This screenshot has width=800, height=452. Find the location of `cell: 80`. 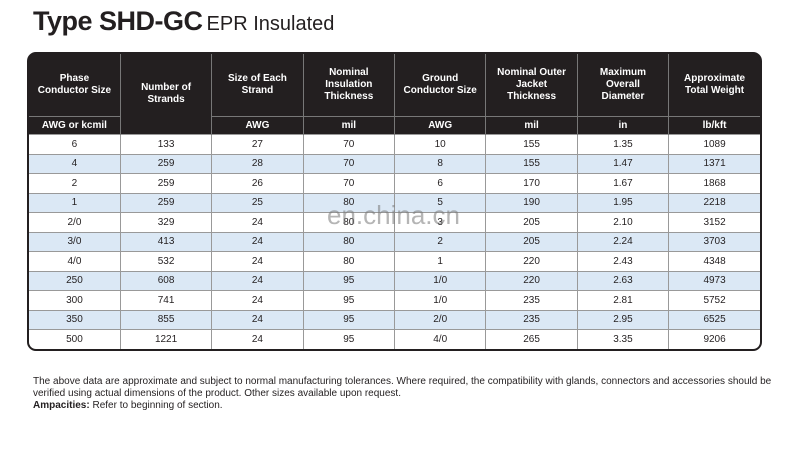

cell: 80 is located at coordinates (348, 261).